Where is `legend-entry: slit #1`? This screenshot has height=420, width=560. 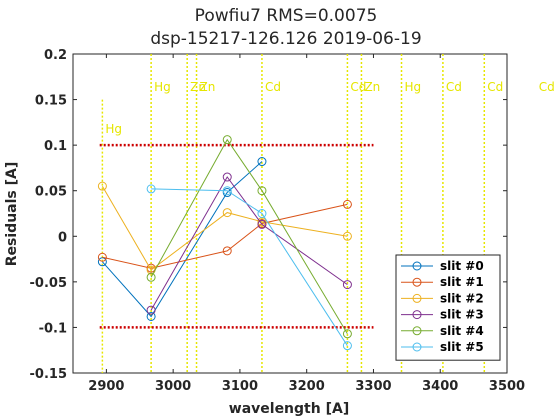 legend-entry: slit #1 is located at coordinates (462, 282).